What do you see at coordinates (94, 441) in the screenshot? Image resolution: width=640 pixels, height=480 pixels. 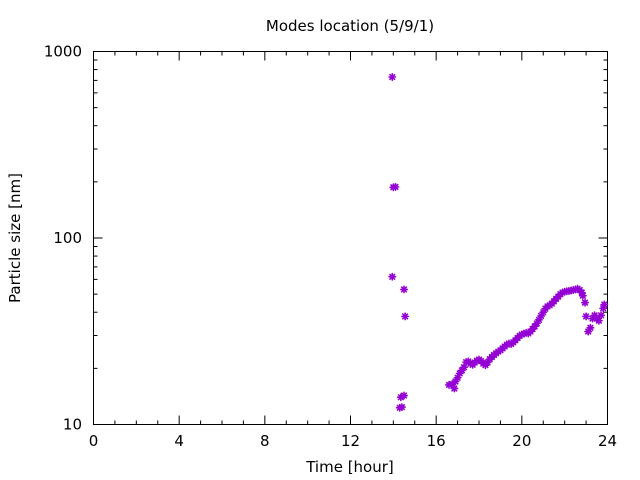 I see `x-tick-label: 0` at bounding box center [94, 441].